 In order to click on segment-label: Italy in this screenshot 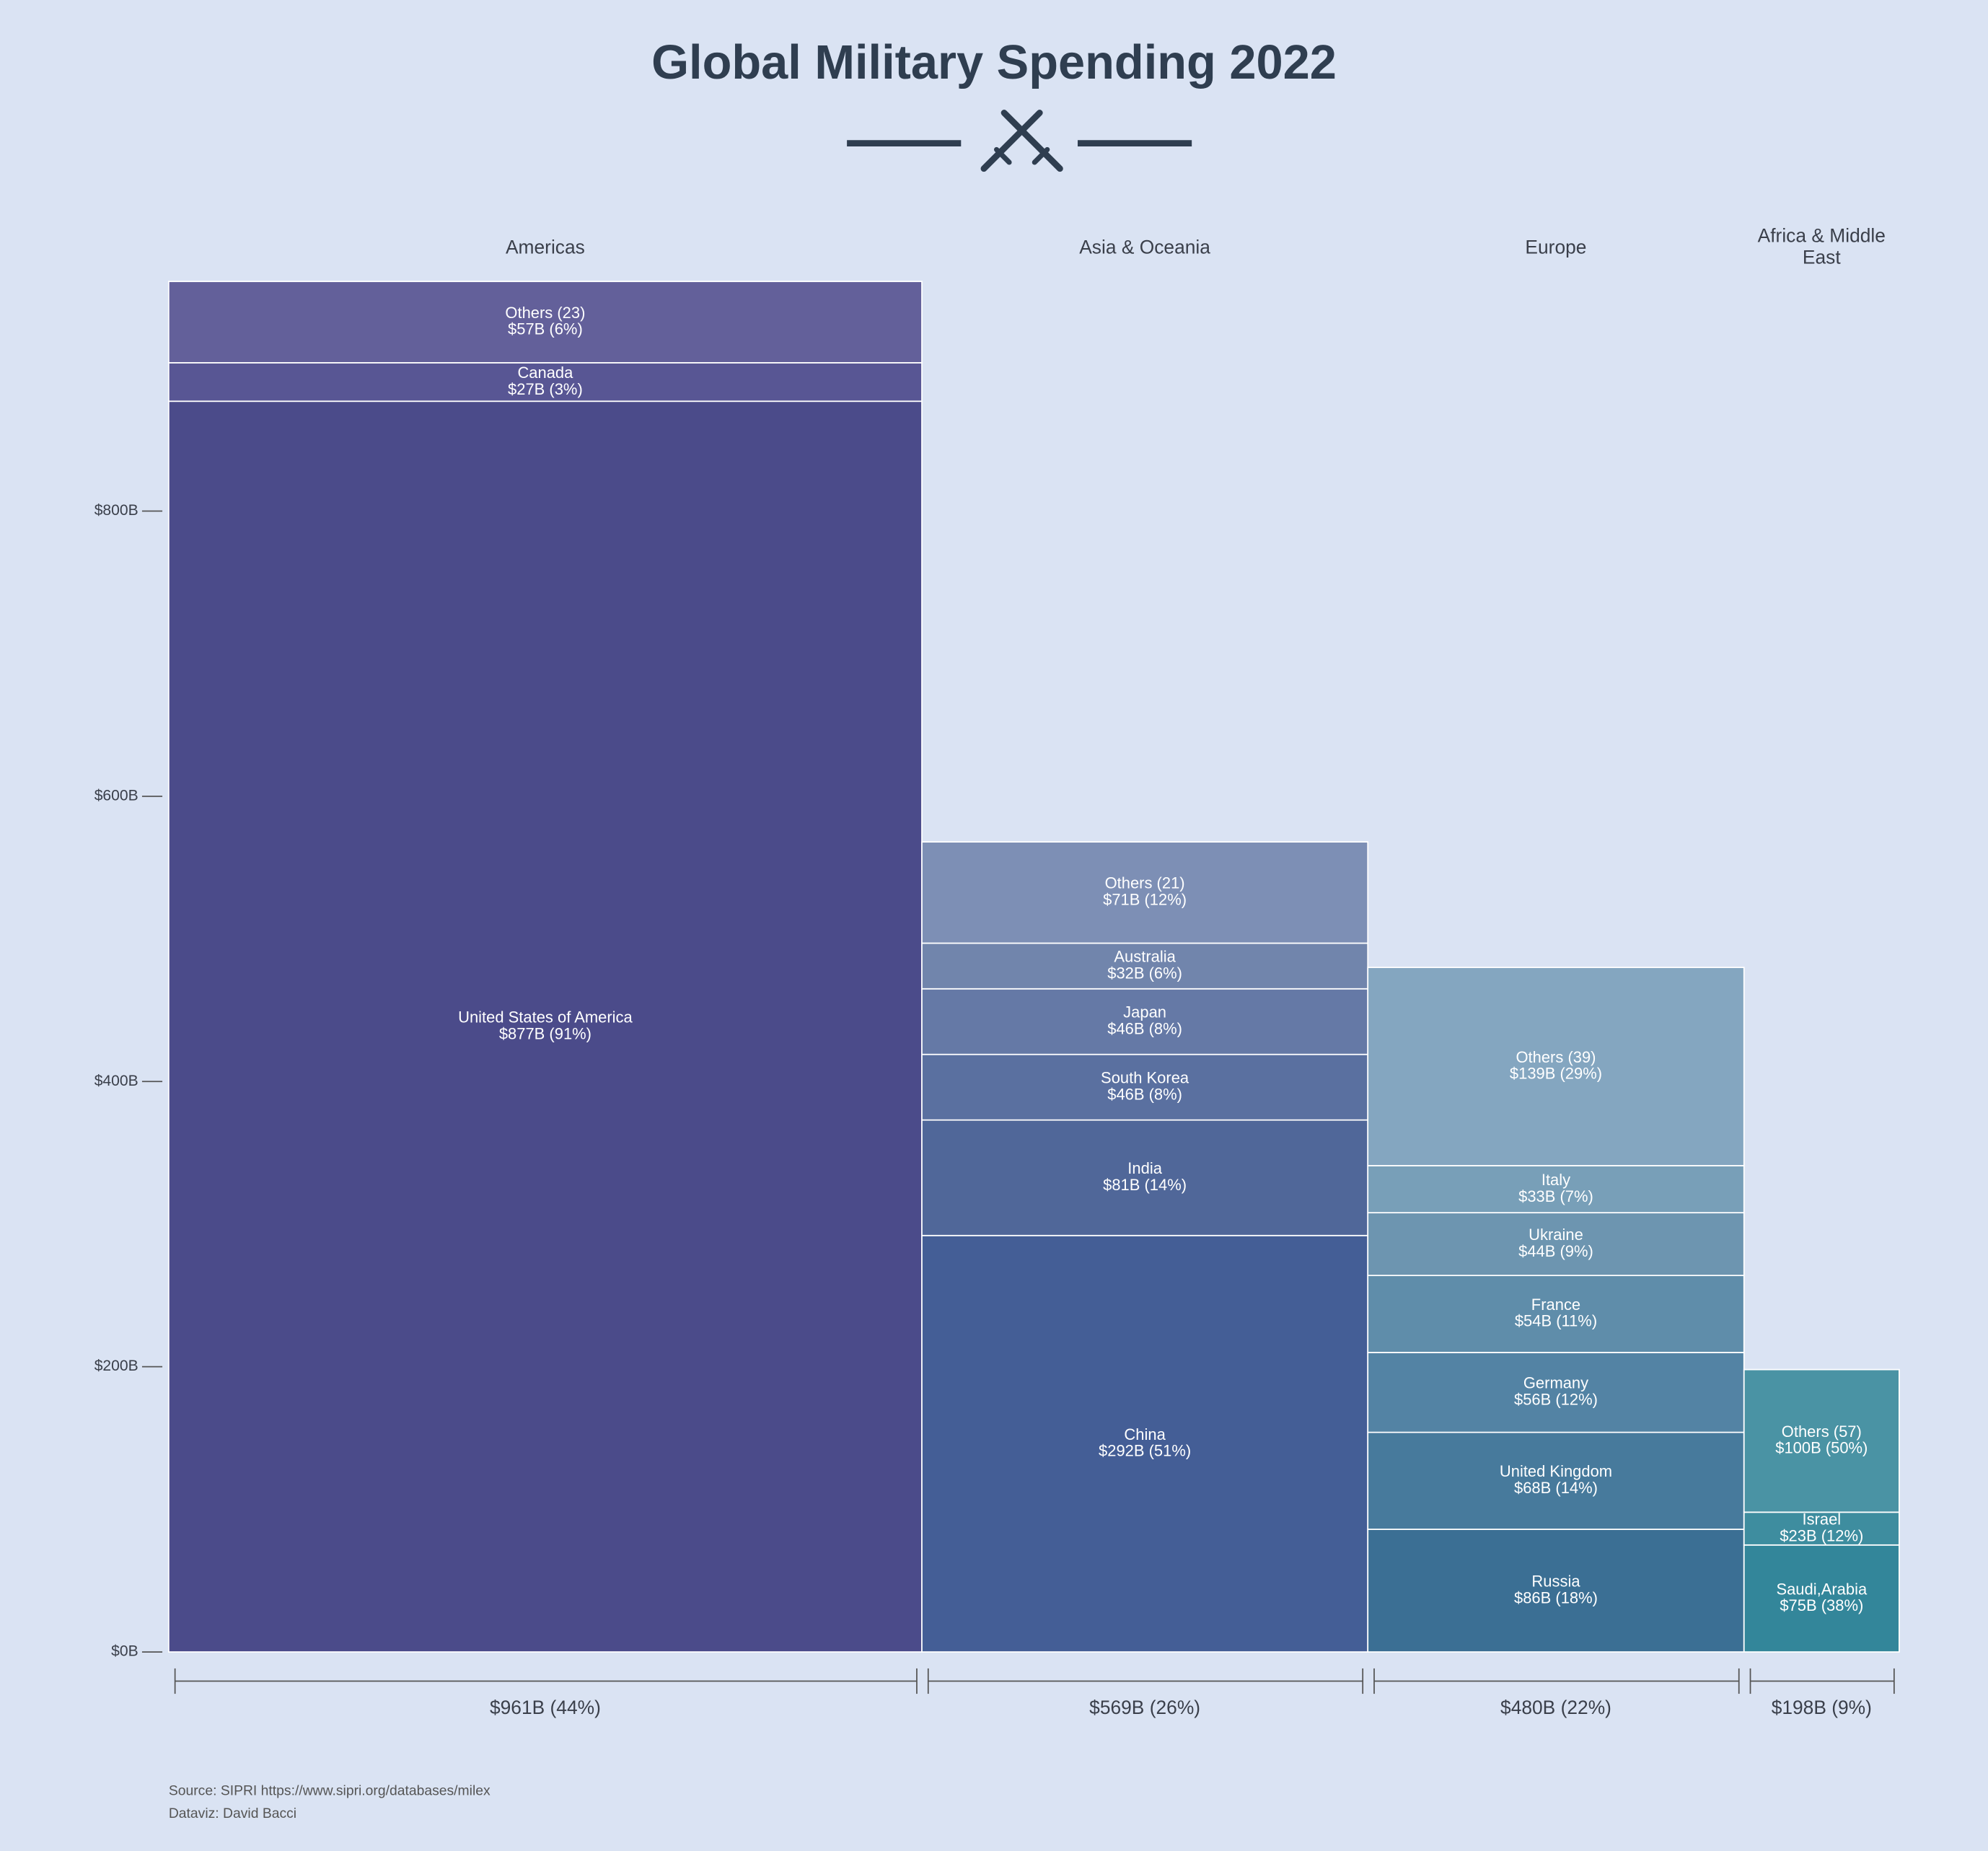, I will do `click(1555, 1180)`.